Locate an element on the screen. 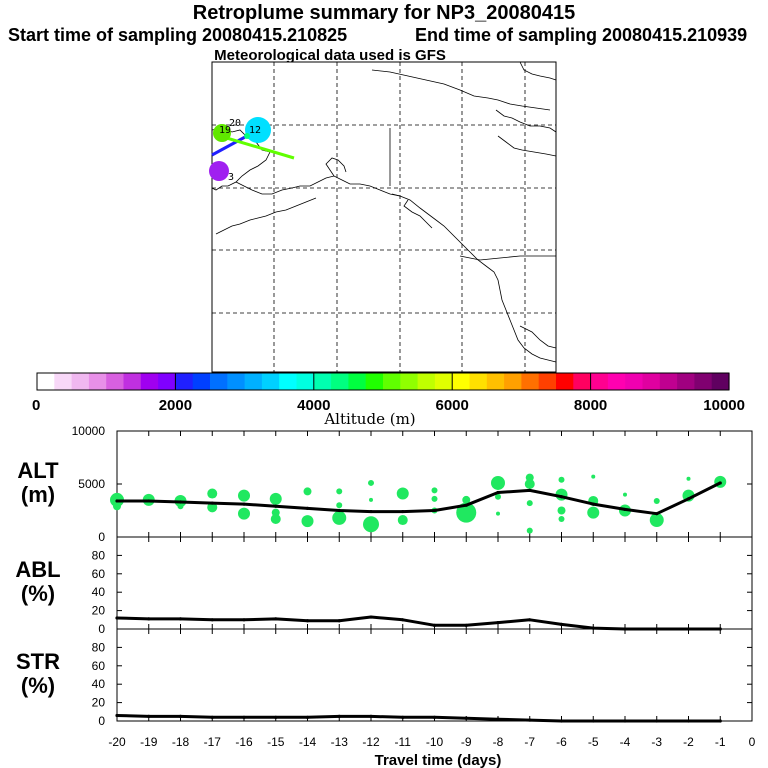 Image resolution: width=768 pixels, height=768 pixels. y-tick-label: 0 is located at coordinates (101, 721).